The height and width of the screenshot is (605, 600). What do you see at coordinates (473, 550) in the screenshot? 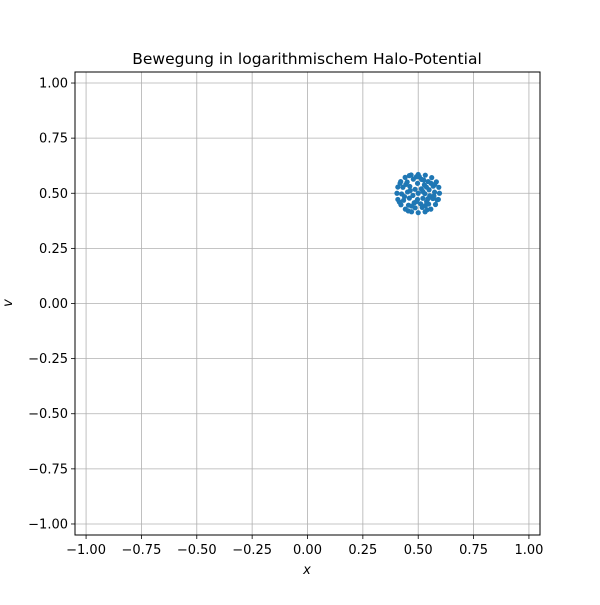
I see `x-tick-label: 0.75` at bounding box center [473, 550].